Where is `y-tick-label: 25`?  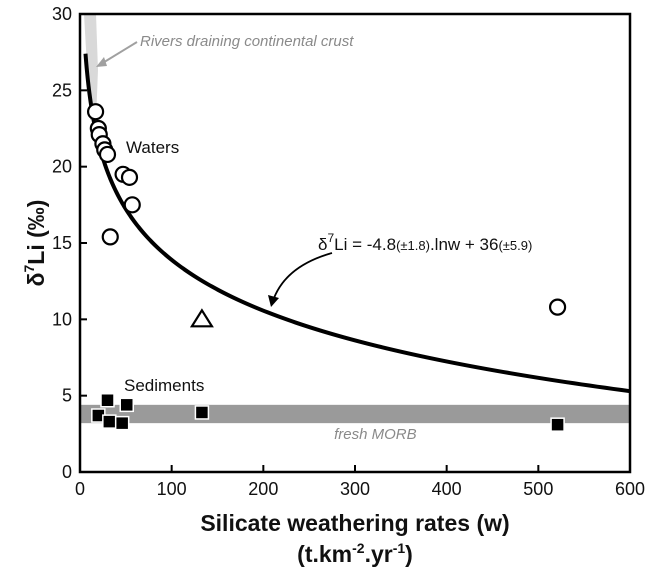
y-tick-label: 25 is located at coordinates (62, 90).